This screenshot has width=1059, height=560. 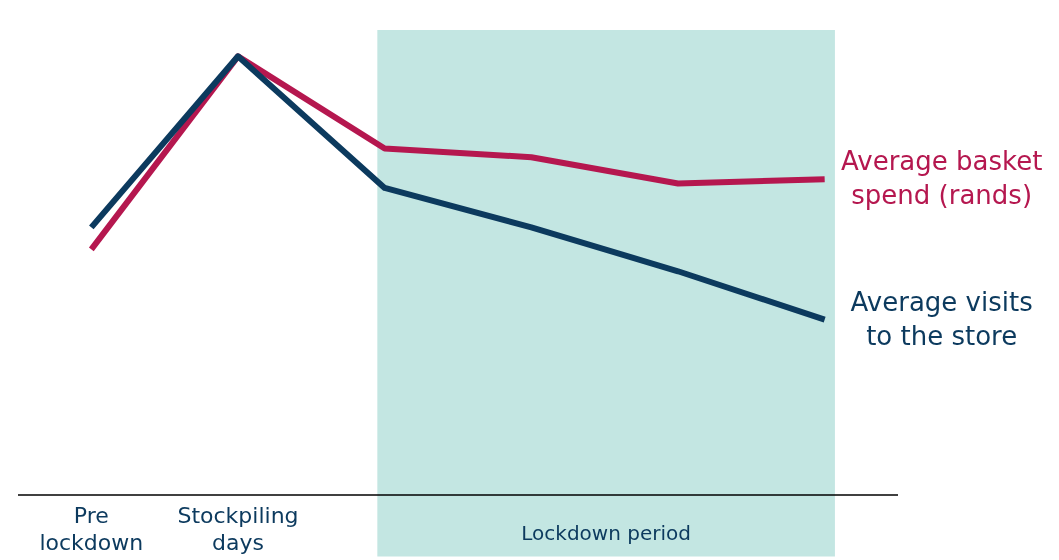 What do you see at coordinates (91, 529) in the screenshot?
I see `x-tick-label: Pre lockdown` at bounding box center [91, 529].